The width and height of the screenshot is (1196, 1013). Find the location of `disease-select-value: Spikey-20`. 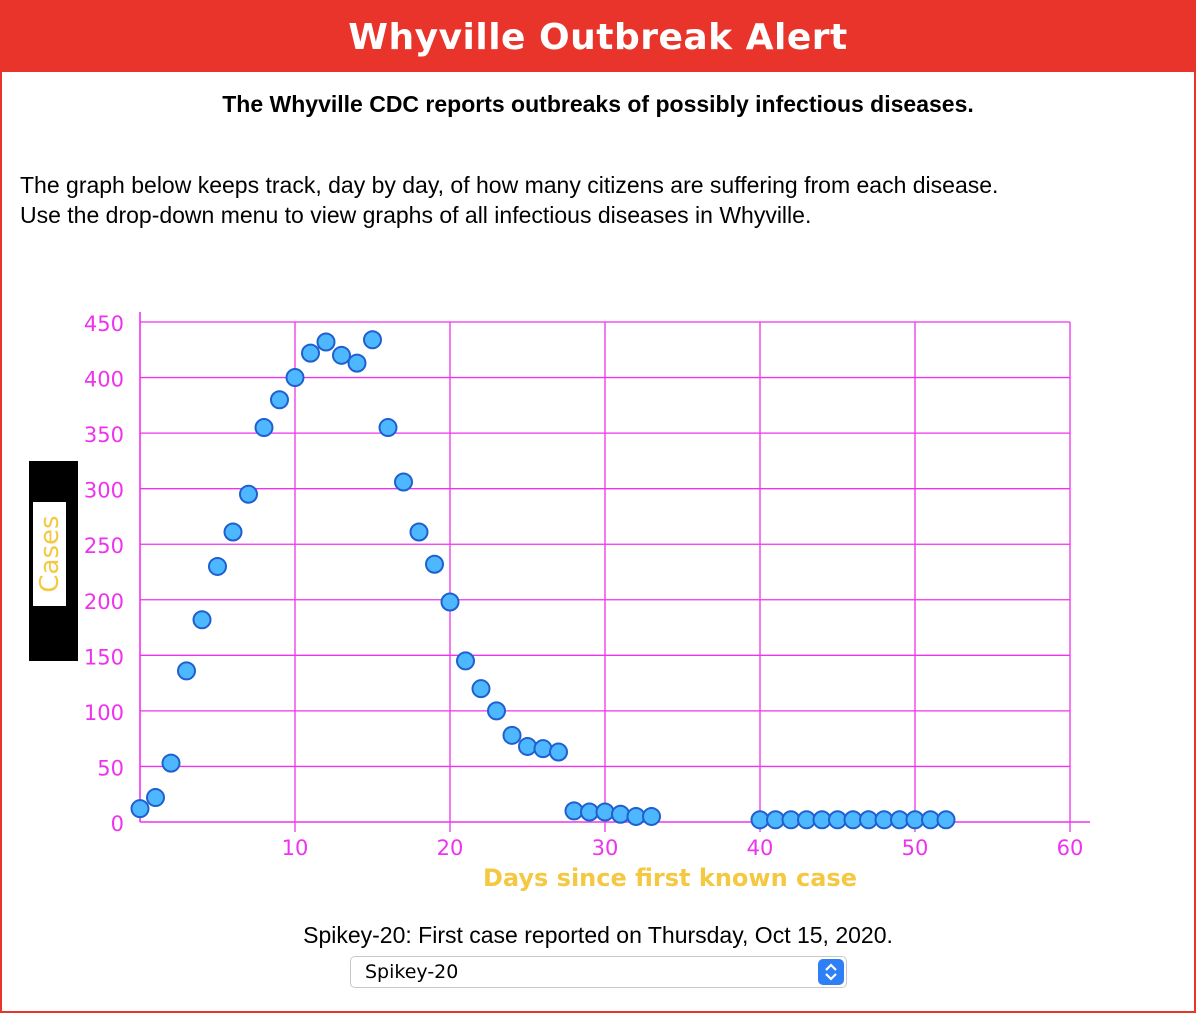

disease-select-value: Spikey-20 is located at coordinates (412, 972).